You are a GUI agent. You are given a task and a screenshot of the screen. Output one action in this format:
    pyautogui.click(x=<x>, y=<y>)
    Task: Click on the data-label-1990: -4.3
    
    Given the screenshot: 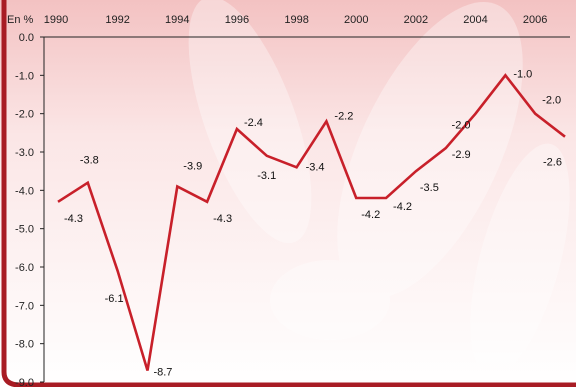 What is the action you would take?
    pyautogui.click(x=73, y=219)
    